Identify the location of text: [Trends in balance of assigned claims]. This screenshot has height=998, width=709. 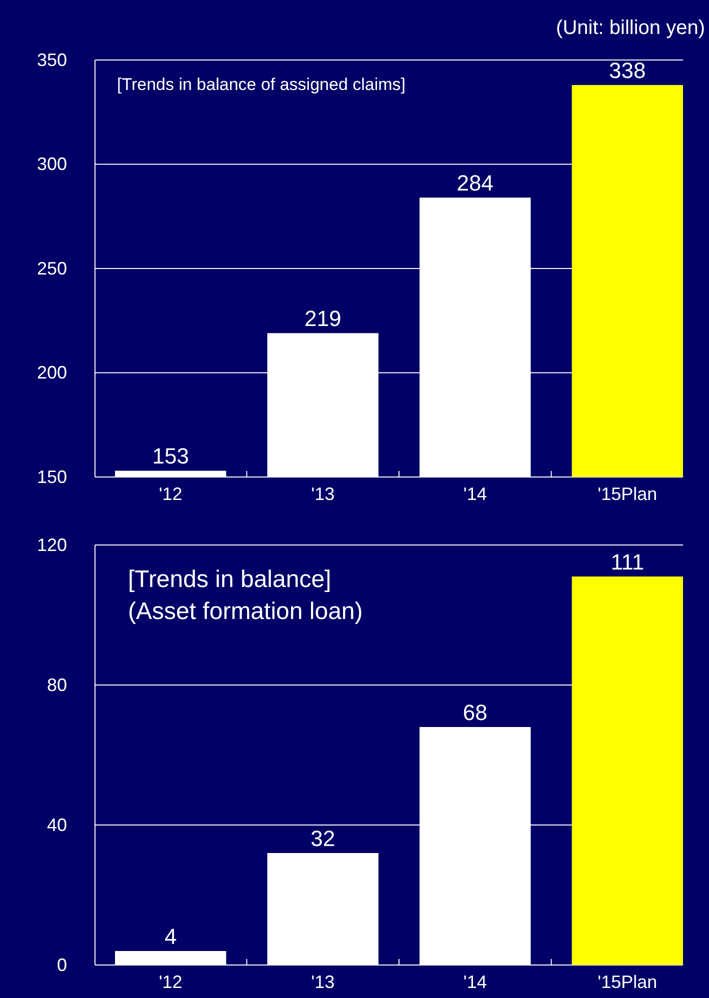
(261, 84).